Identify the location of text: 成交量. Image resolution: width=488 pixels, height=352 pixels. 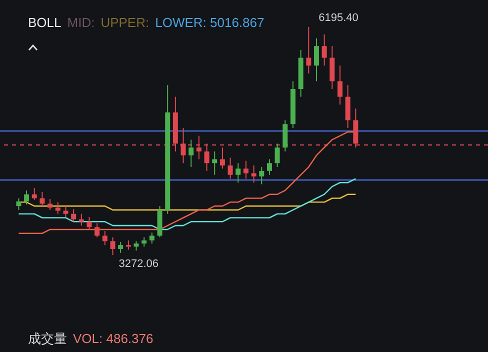
(47, 338).